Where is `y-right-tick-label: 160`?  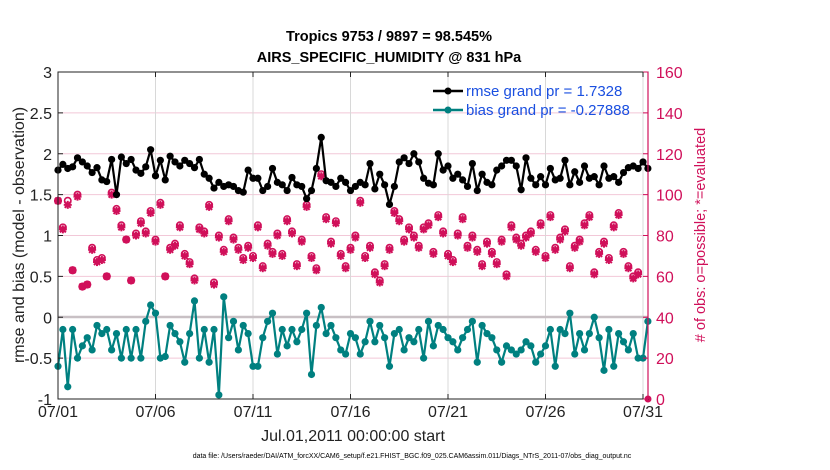
y-right-tick-label: 160 is located at coordinates (669, 73).